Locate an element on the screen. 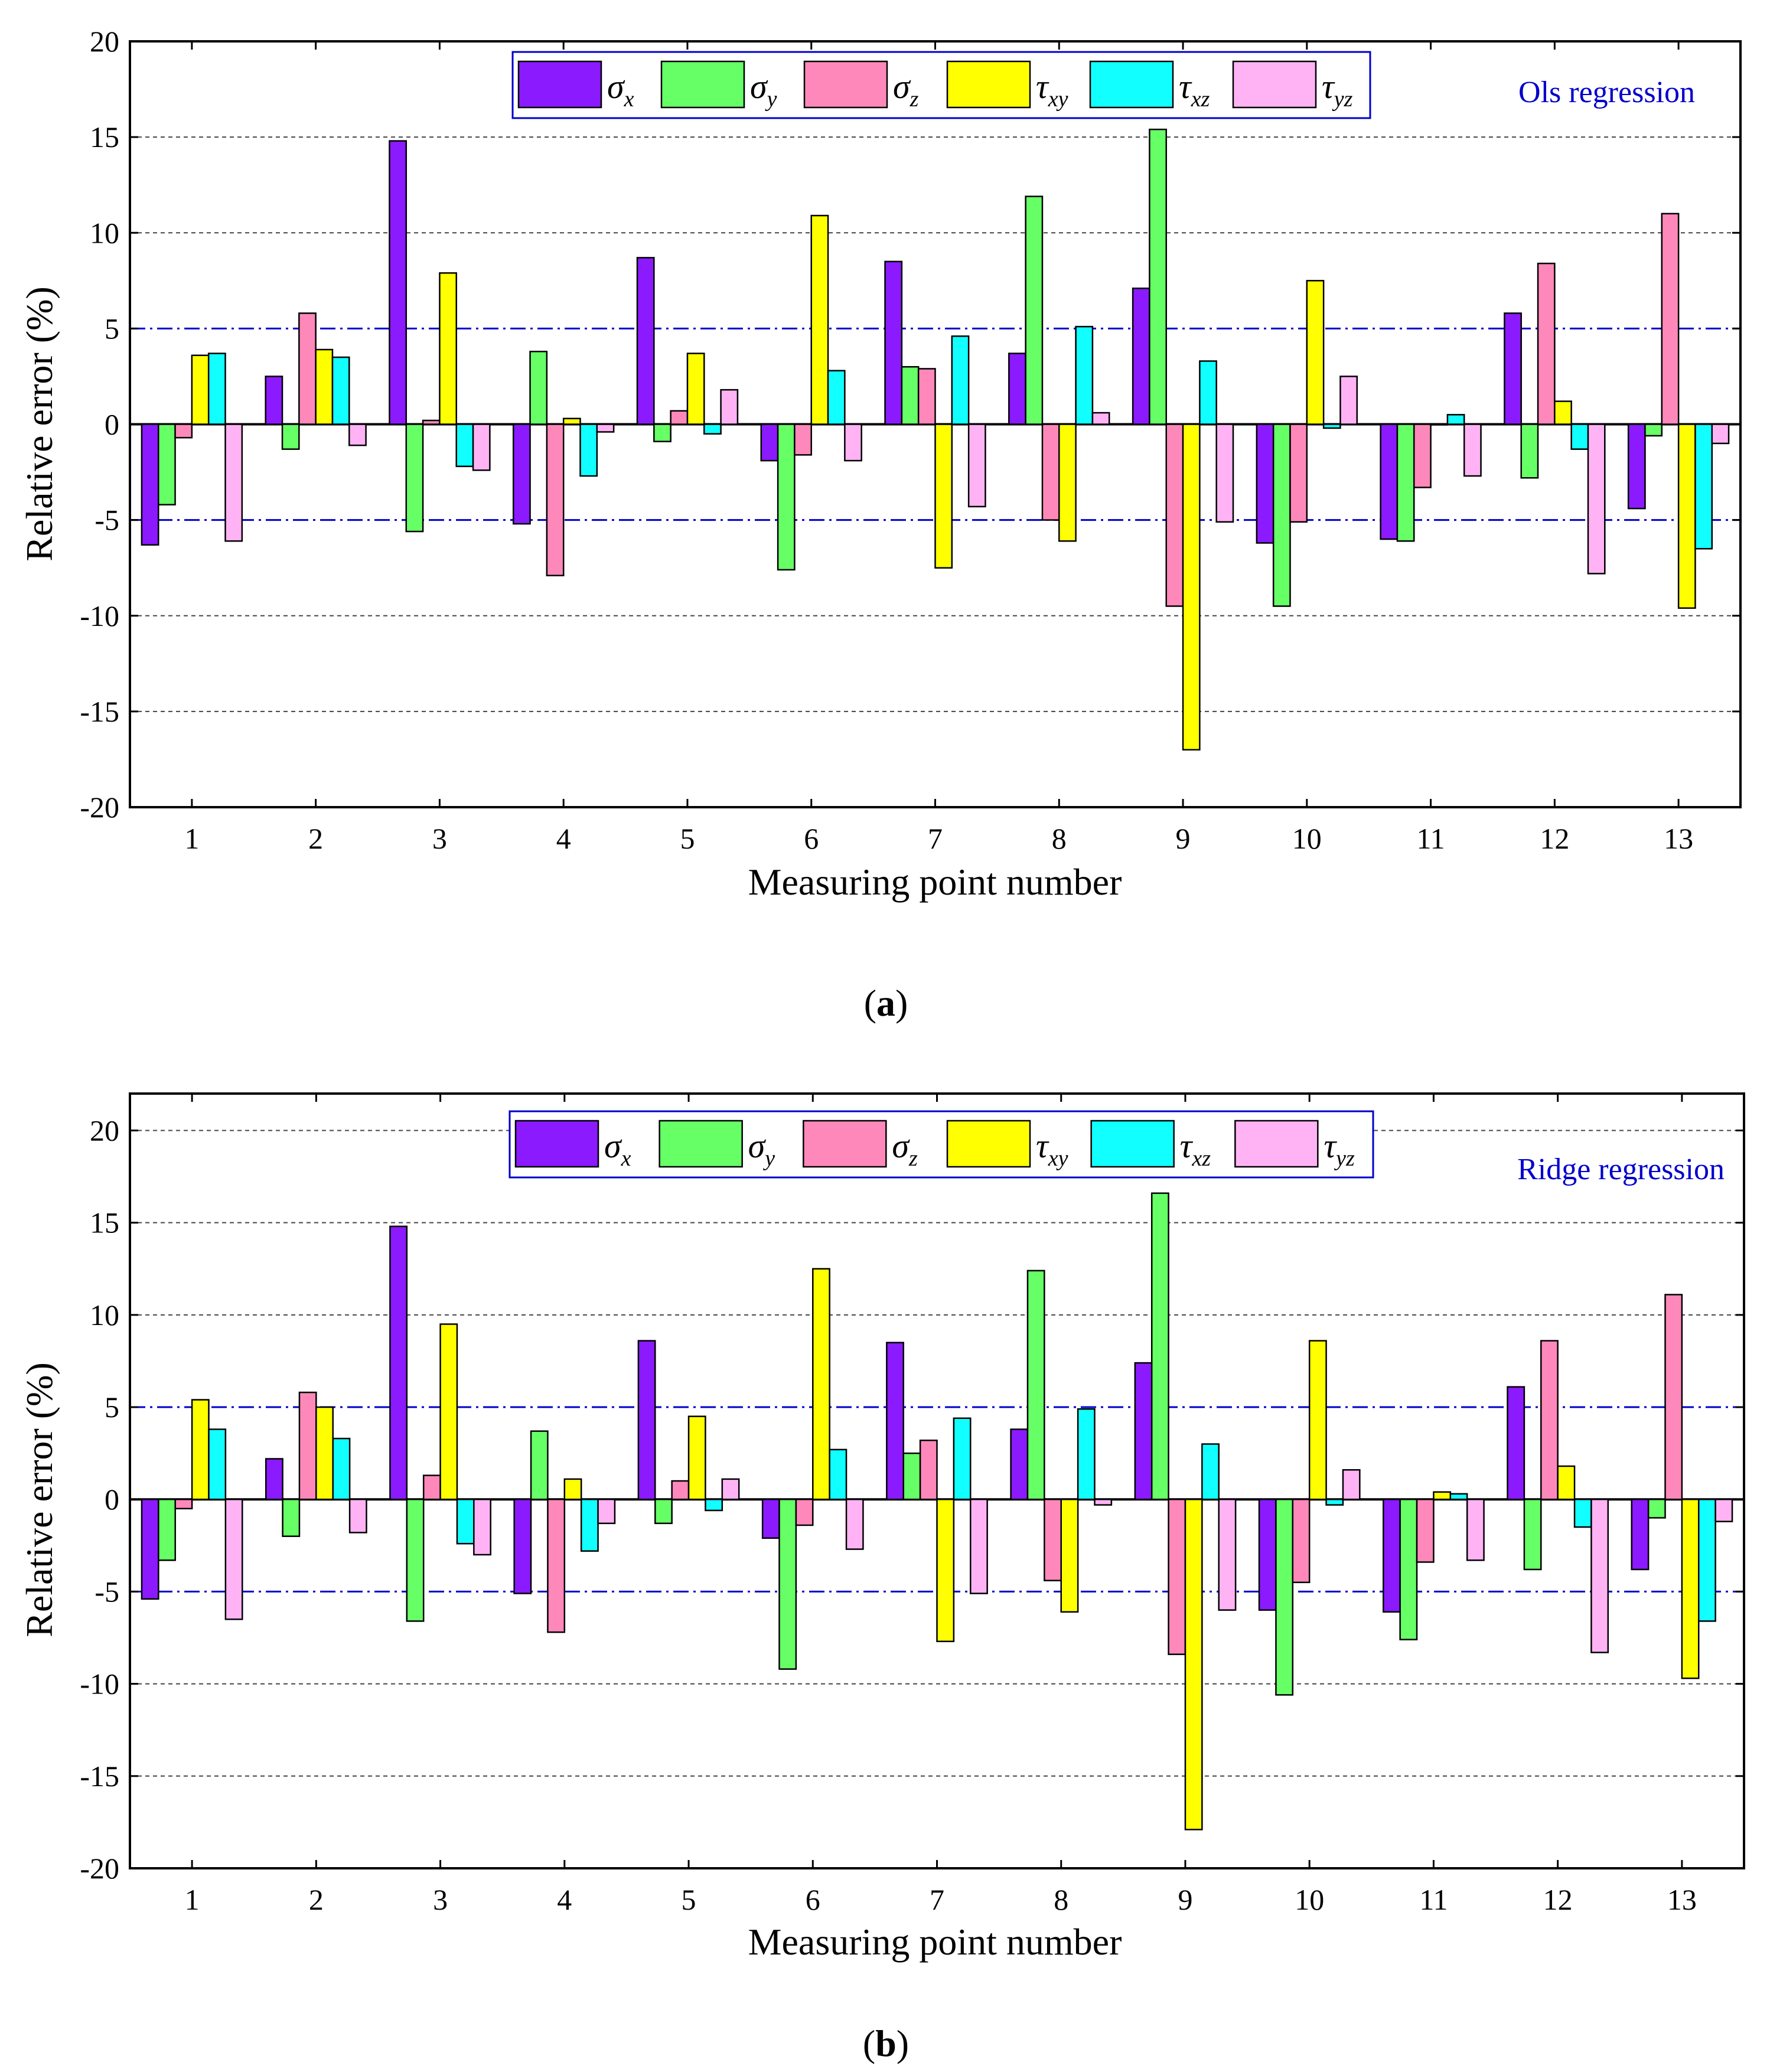  bar-τyz-point-12 is located at coordinates (1600, 1575).